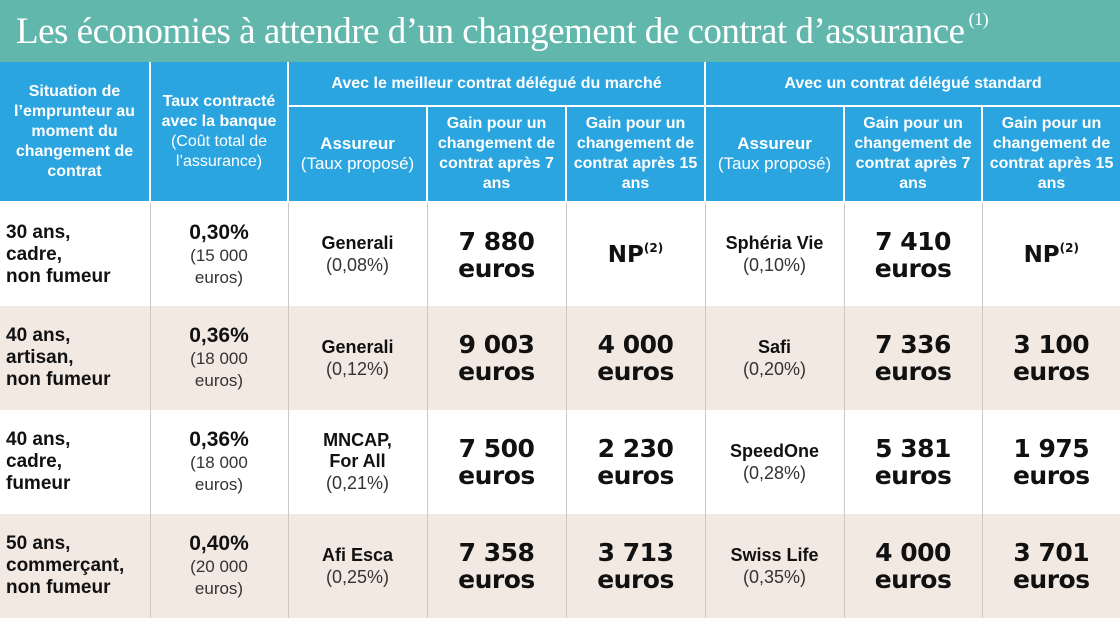  I want to click on header-assureur-label: Assureur, so click(774, 143).